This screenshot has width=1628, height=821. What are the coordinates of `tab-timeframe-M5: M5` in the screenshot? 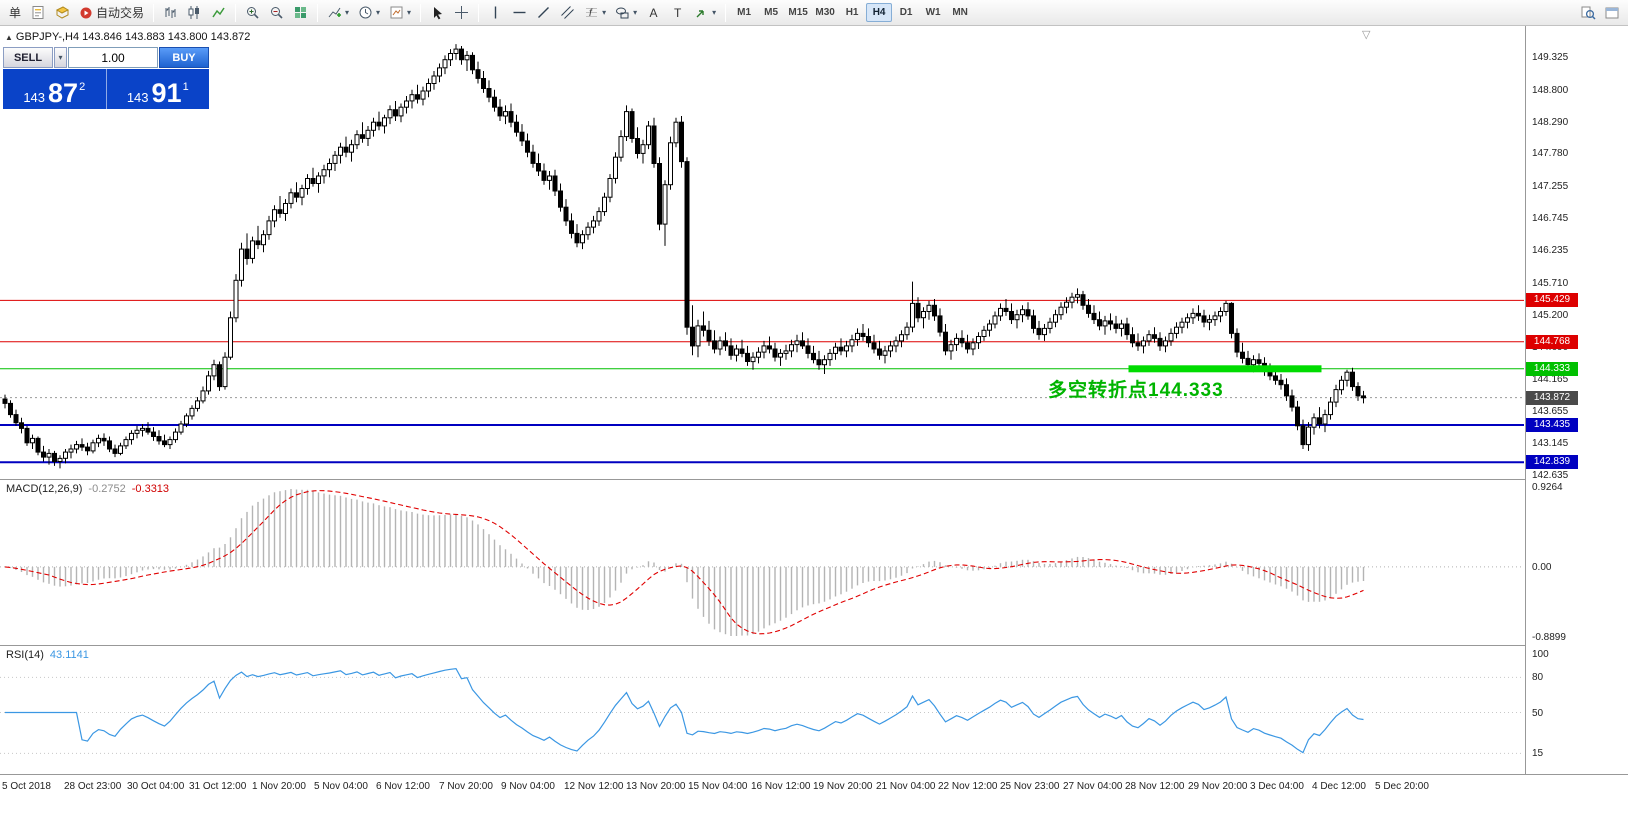 It's located at (771, 12).